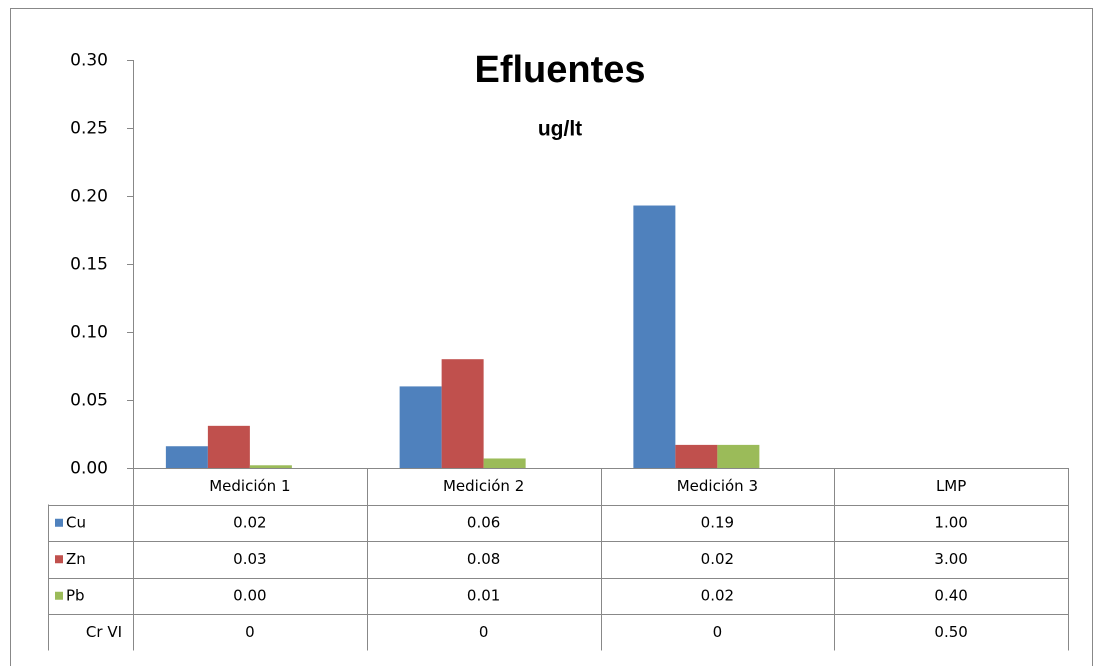 This screenshot has width=1095, height=671. What do you see at coordinates (89, 401) in the screenshot?
I see `y-tick-label: 0.05` at bounding box center [89, 401].